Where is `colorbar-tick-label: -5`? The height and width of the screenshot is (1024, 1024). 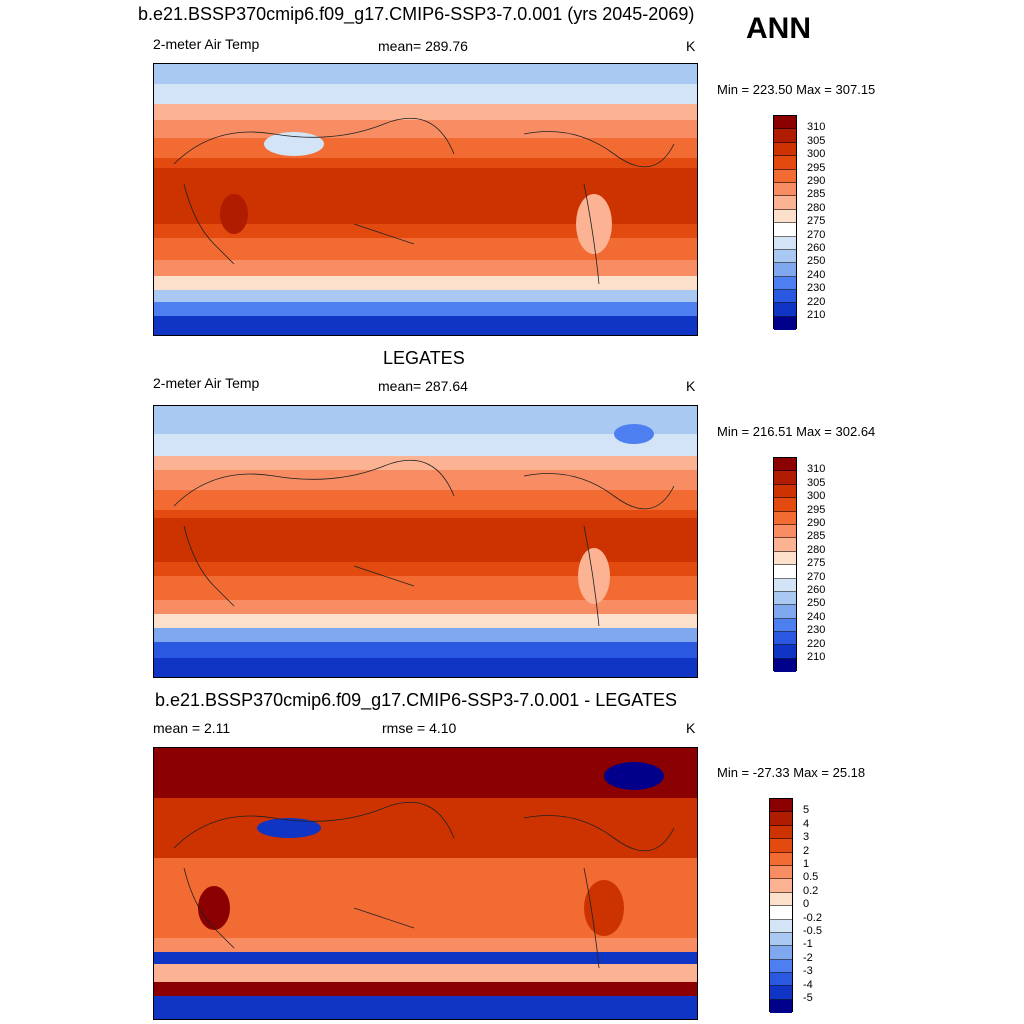
colorbar-tick-label: -5 is located at coordinates (808, 998).